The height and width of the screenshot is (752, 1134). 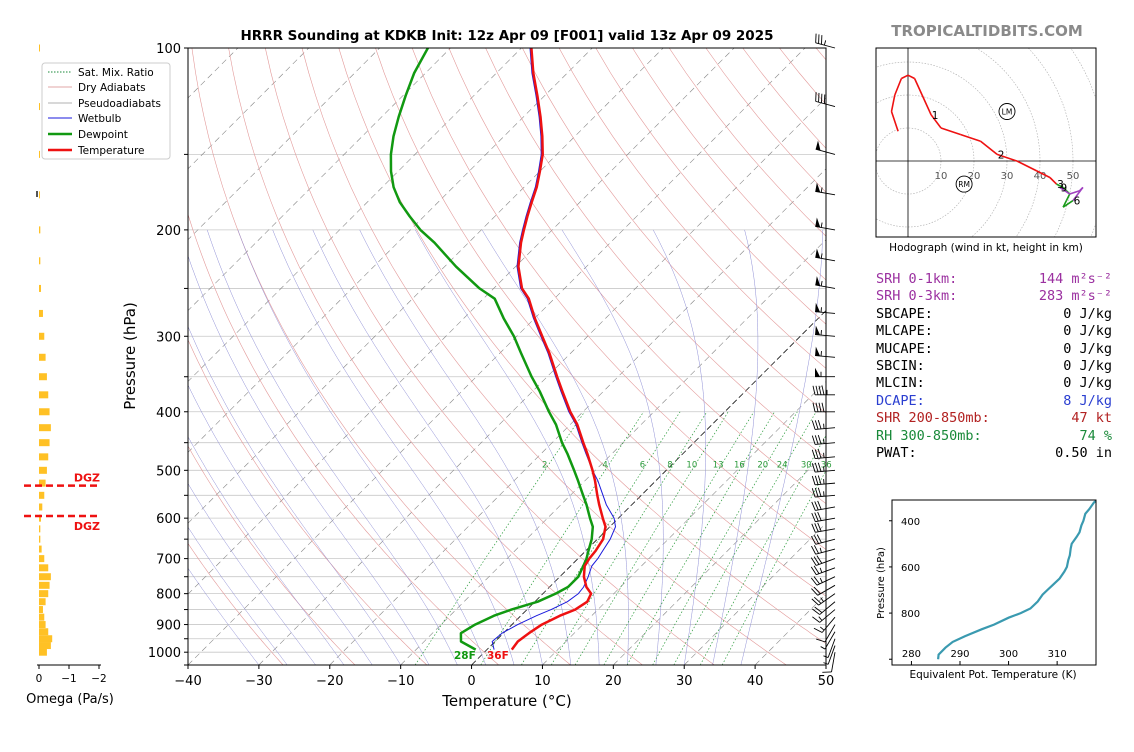 I want to click on hodograph-height-label: 6, so click(x=1077, y=202).